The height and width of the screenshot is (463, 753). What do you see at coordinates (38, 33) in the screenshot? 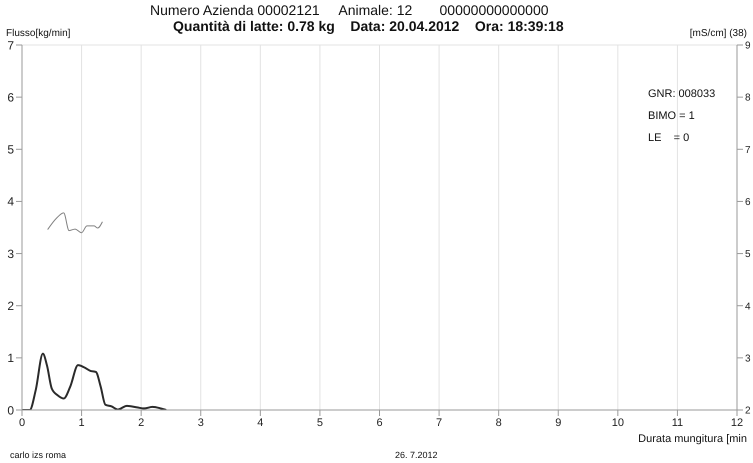
I see `y-axis-title: Flusso[kg/min]` at bounding box center [38, 33].